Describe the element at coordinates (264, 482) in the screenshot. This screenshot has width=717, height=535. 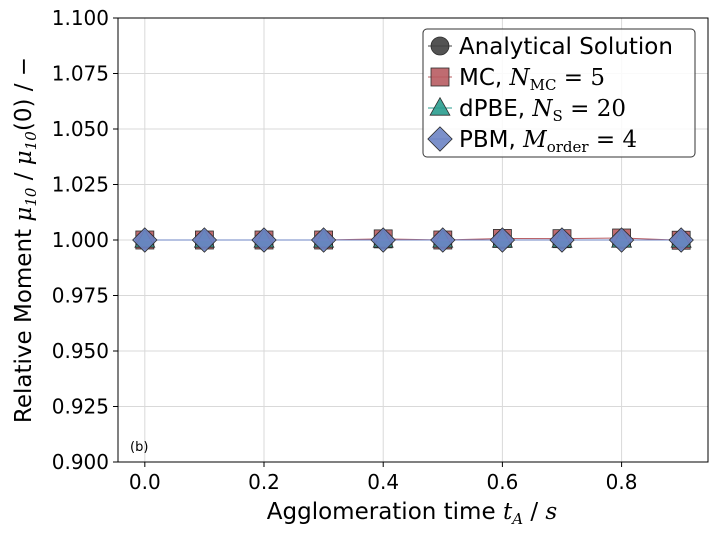
I see `x-tick-label: 0.2` at that location.